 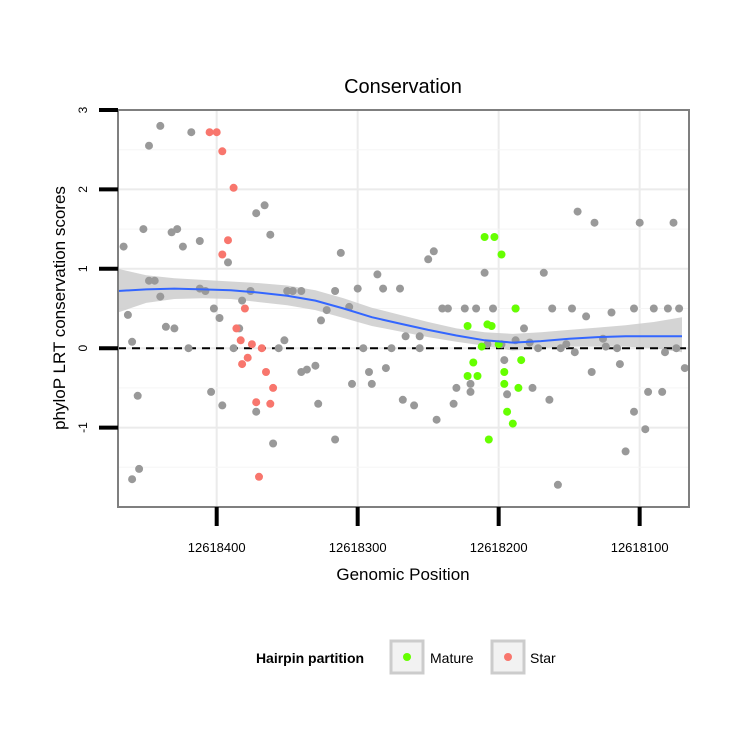 What do you see at coordinates (402, 574) in the screenshot?
I see `x-axis-label: Genomic Position` at bounding box center [402, 574].